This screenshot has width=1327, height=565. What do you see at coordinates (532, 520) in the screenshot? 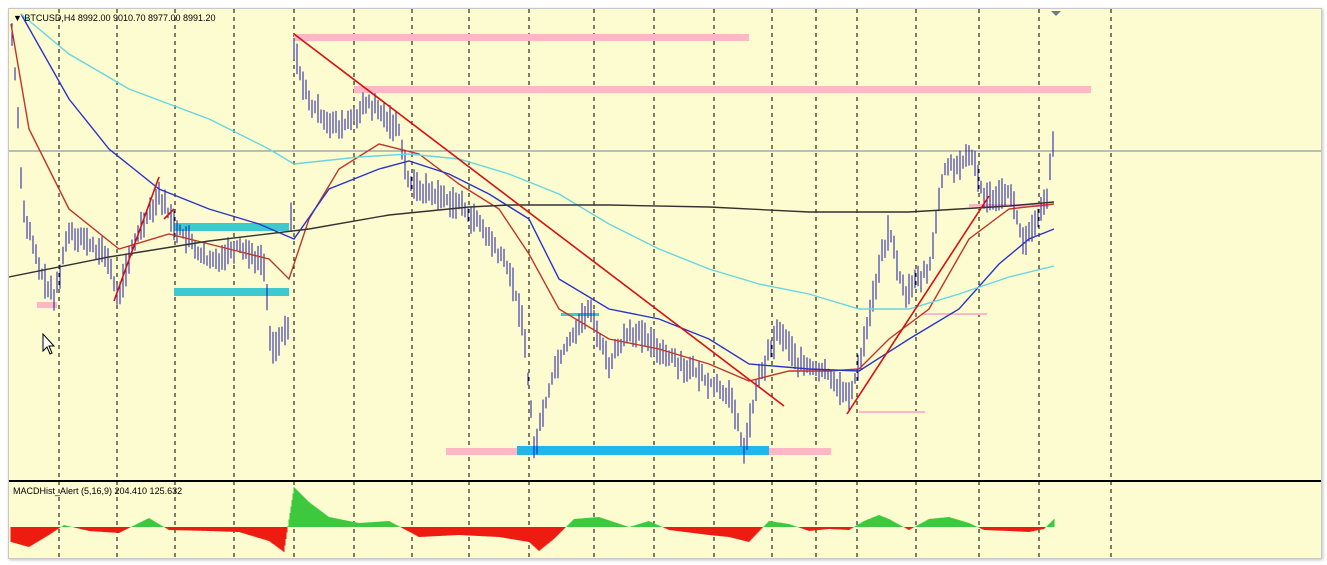
I see `macd-histogram` at bounding box center [532, 520].